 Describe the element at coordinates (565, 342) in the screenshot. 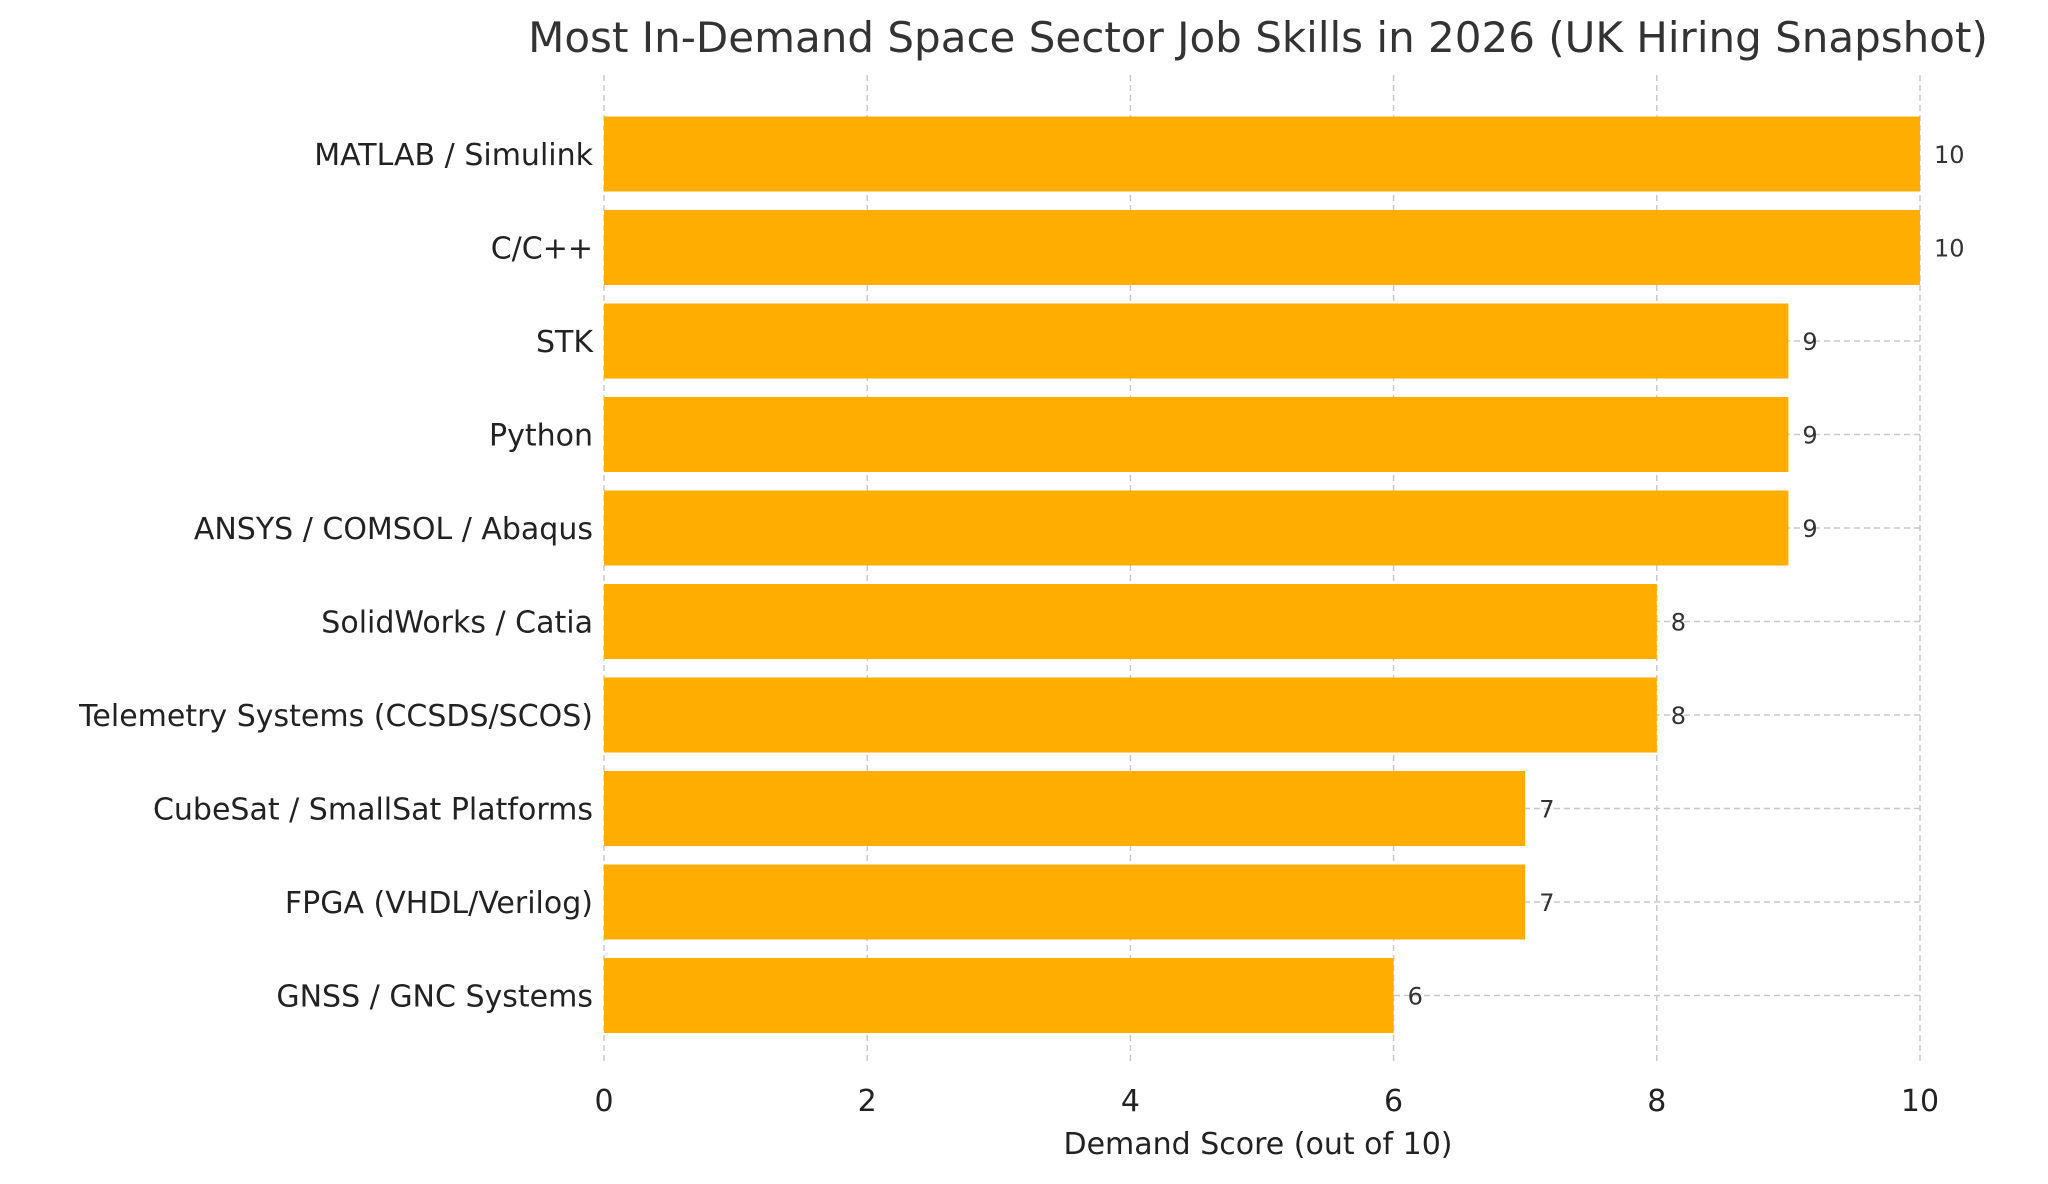

I see `y-tick-label: STK` at that location.